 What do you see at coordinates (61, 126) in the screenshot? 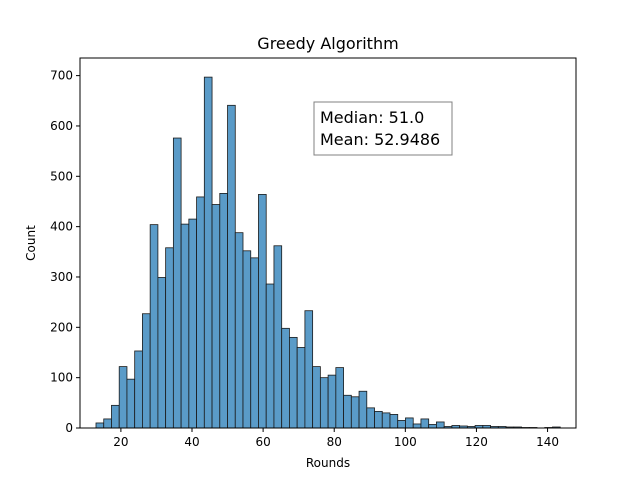
I see `y-tick-label: 600` at bounding box center [61, 126].